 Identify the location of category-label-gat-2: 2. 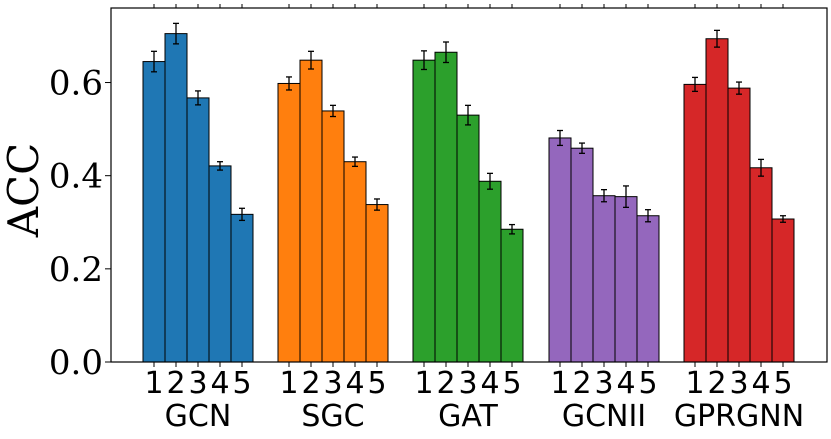
(445, 383).